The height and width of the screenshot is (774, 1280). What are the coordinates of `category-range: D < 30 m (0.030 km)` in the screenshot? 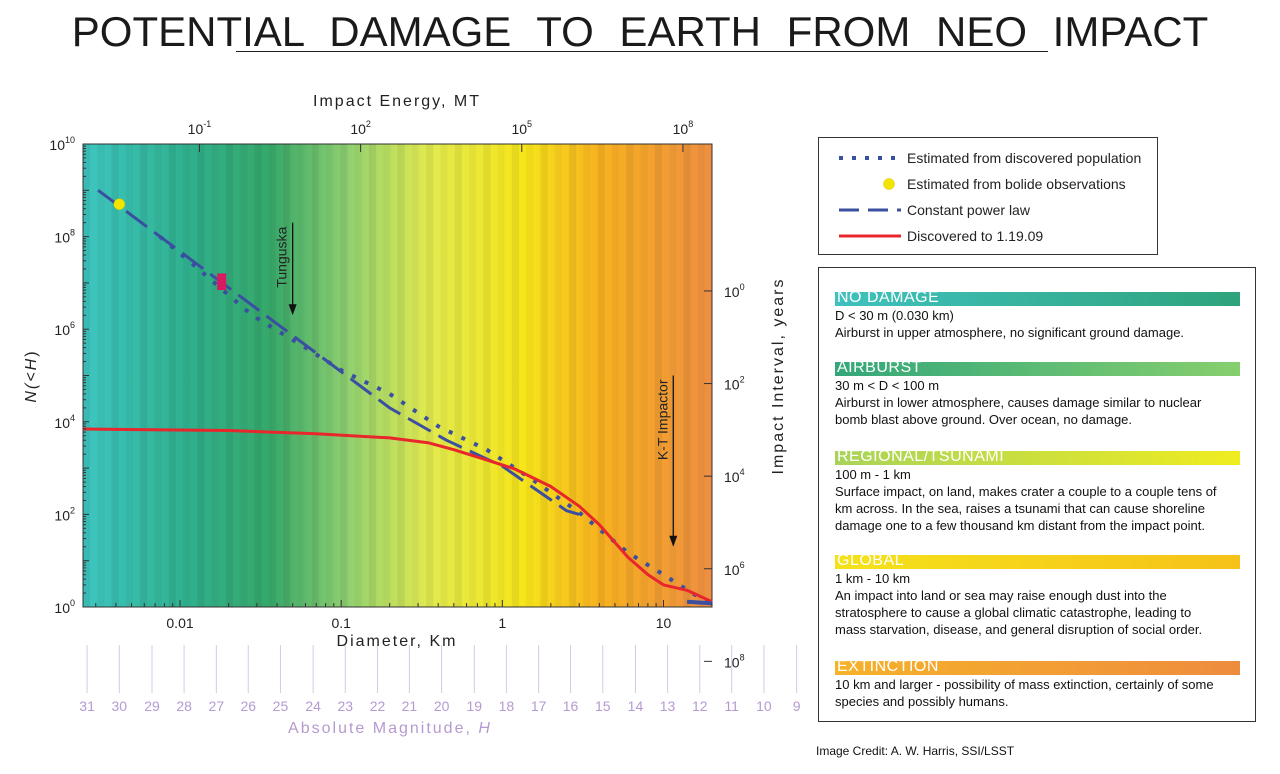 It's located at (894, 315).